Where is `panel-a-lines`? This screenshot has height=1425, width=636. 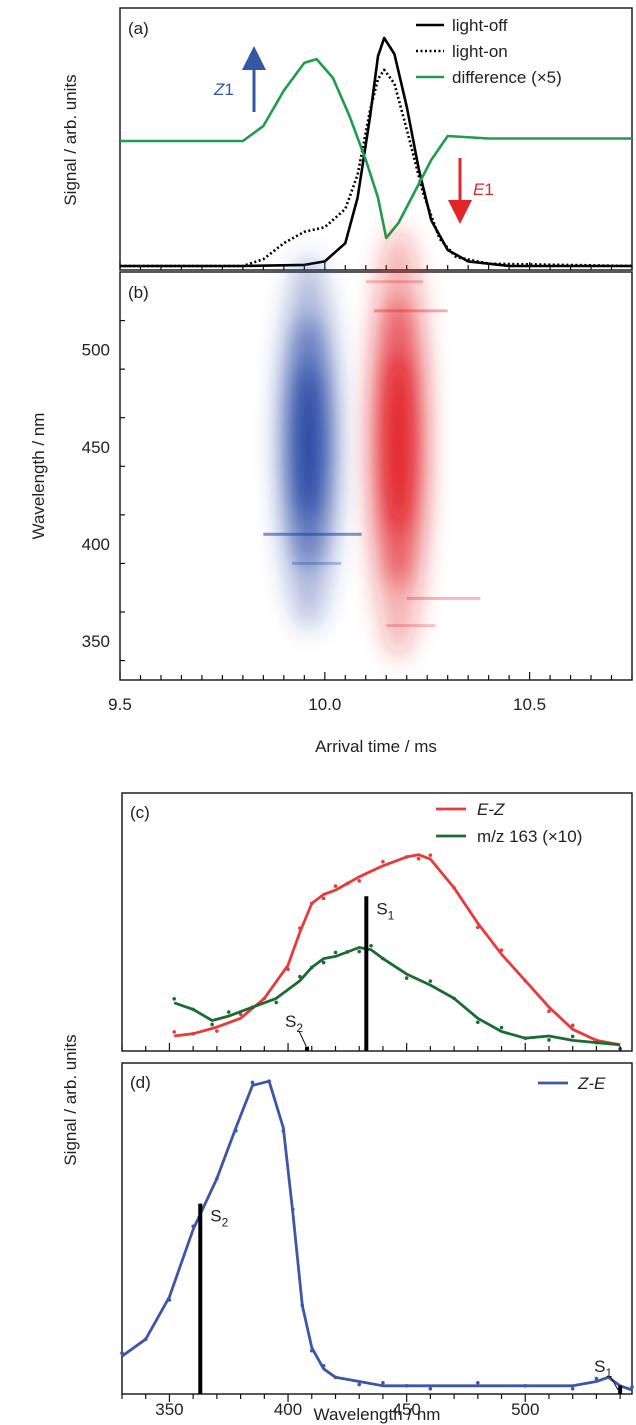
panel-a-lines is located at coordinates (376, 152).